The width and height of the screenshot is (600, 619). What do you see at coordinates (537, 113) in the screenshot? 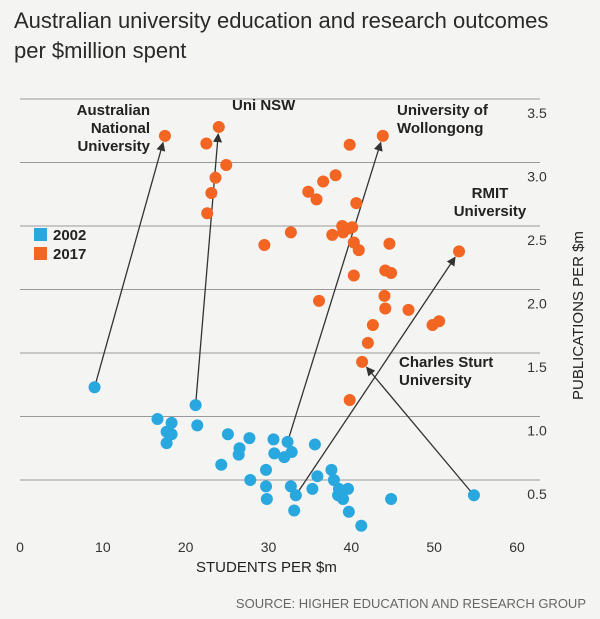
I see `y-tick-label: 3.5` at bounding box center [537, 113].